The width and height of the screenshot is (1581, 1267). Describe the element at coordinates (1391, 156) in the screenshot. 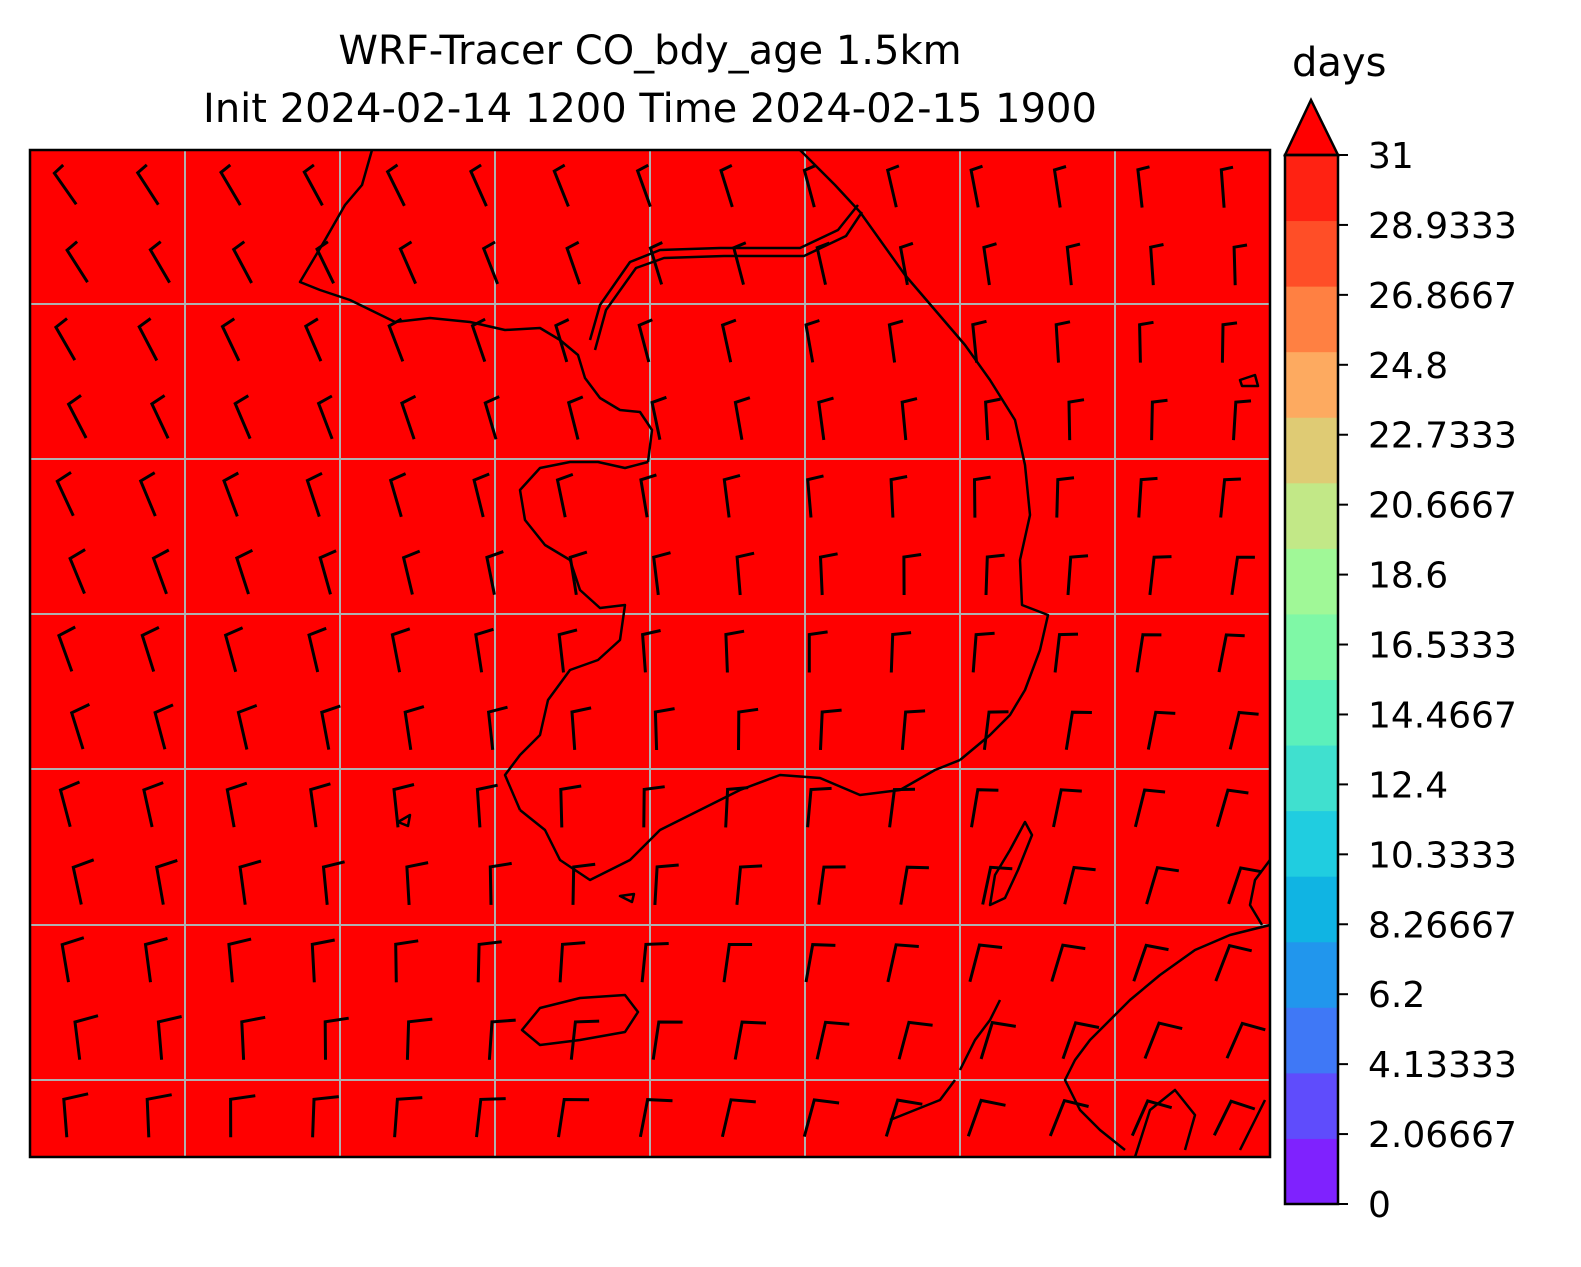

I see `colorbar-tick-label: 31` at that location.